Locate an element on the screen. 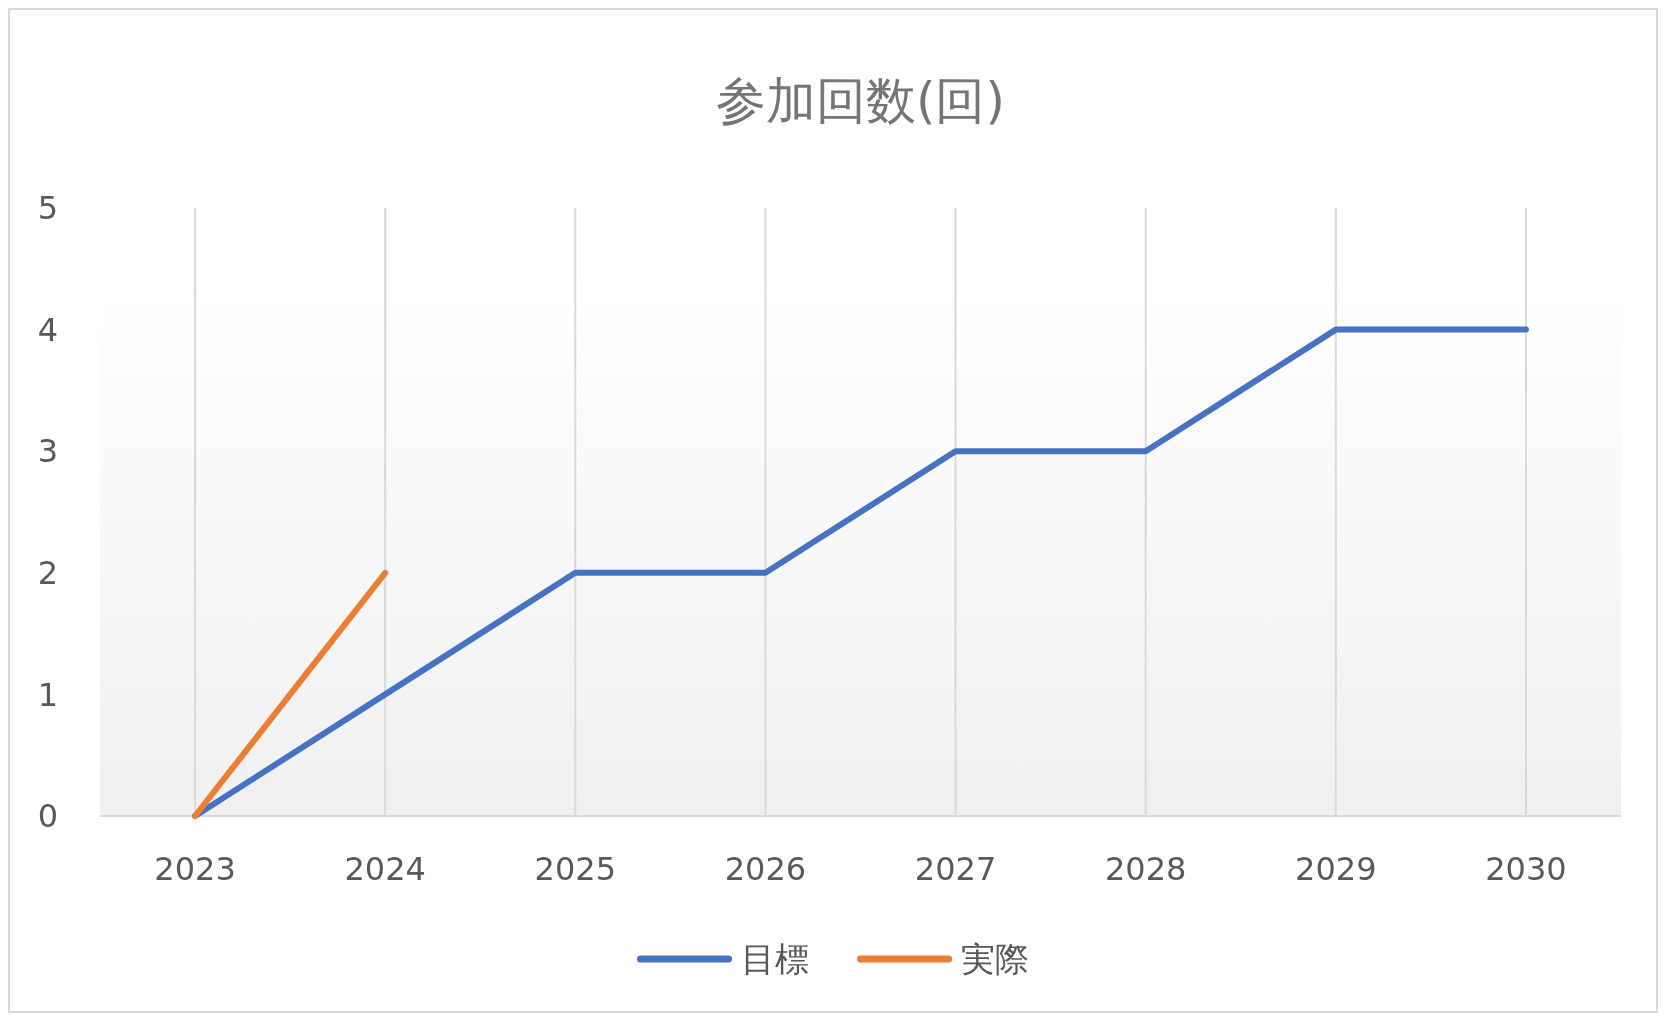  x-tick-label: 2028 is located at coordinates (1145, 869).